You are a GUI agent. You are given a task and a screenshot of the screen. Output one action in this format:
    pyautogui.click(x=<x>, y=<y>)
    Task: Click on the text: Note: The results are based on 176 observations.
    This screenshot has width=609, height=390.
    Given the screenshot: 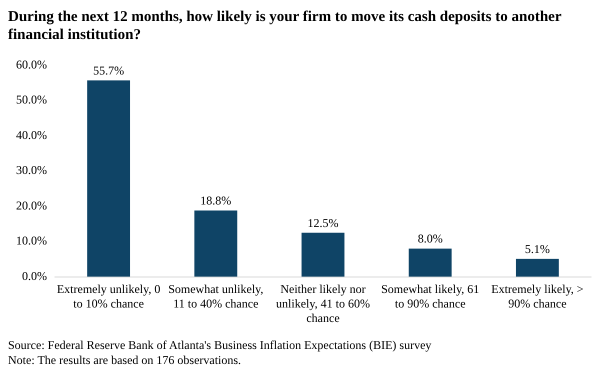 What is the action you would take?
    pyautogui.click(x=125, y=360)
    